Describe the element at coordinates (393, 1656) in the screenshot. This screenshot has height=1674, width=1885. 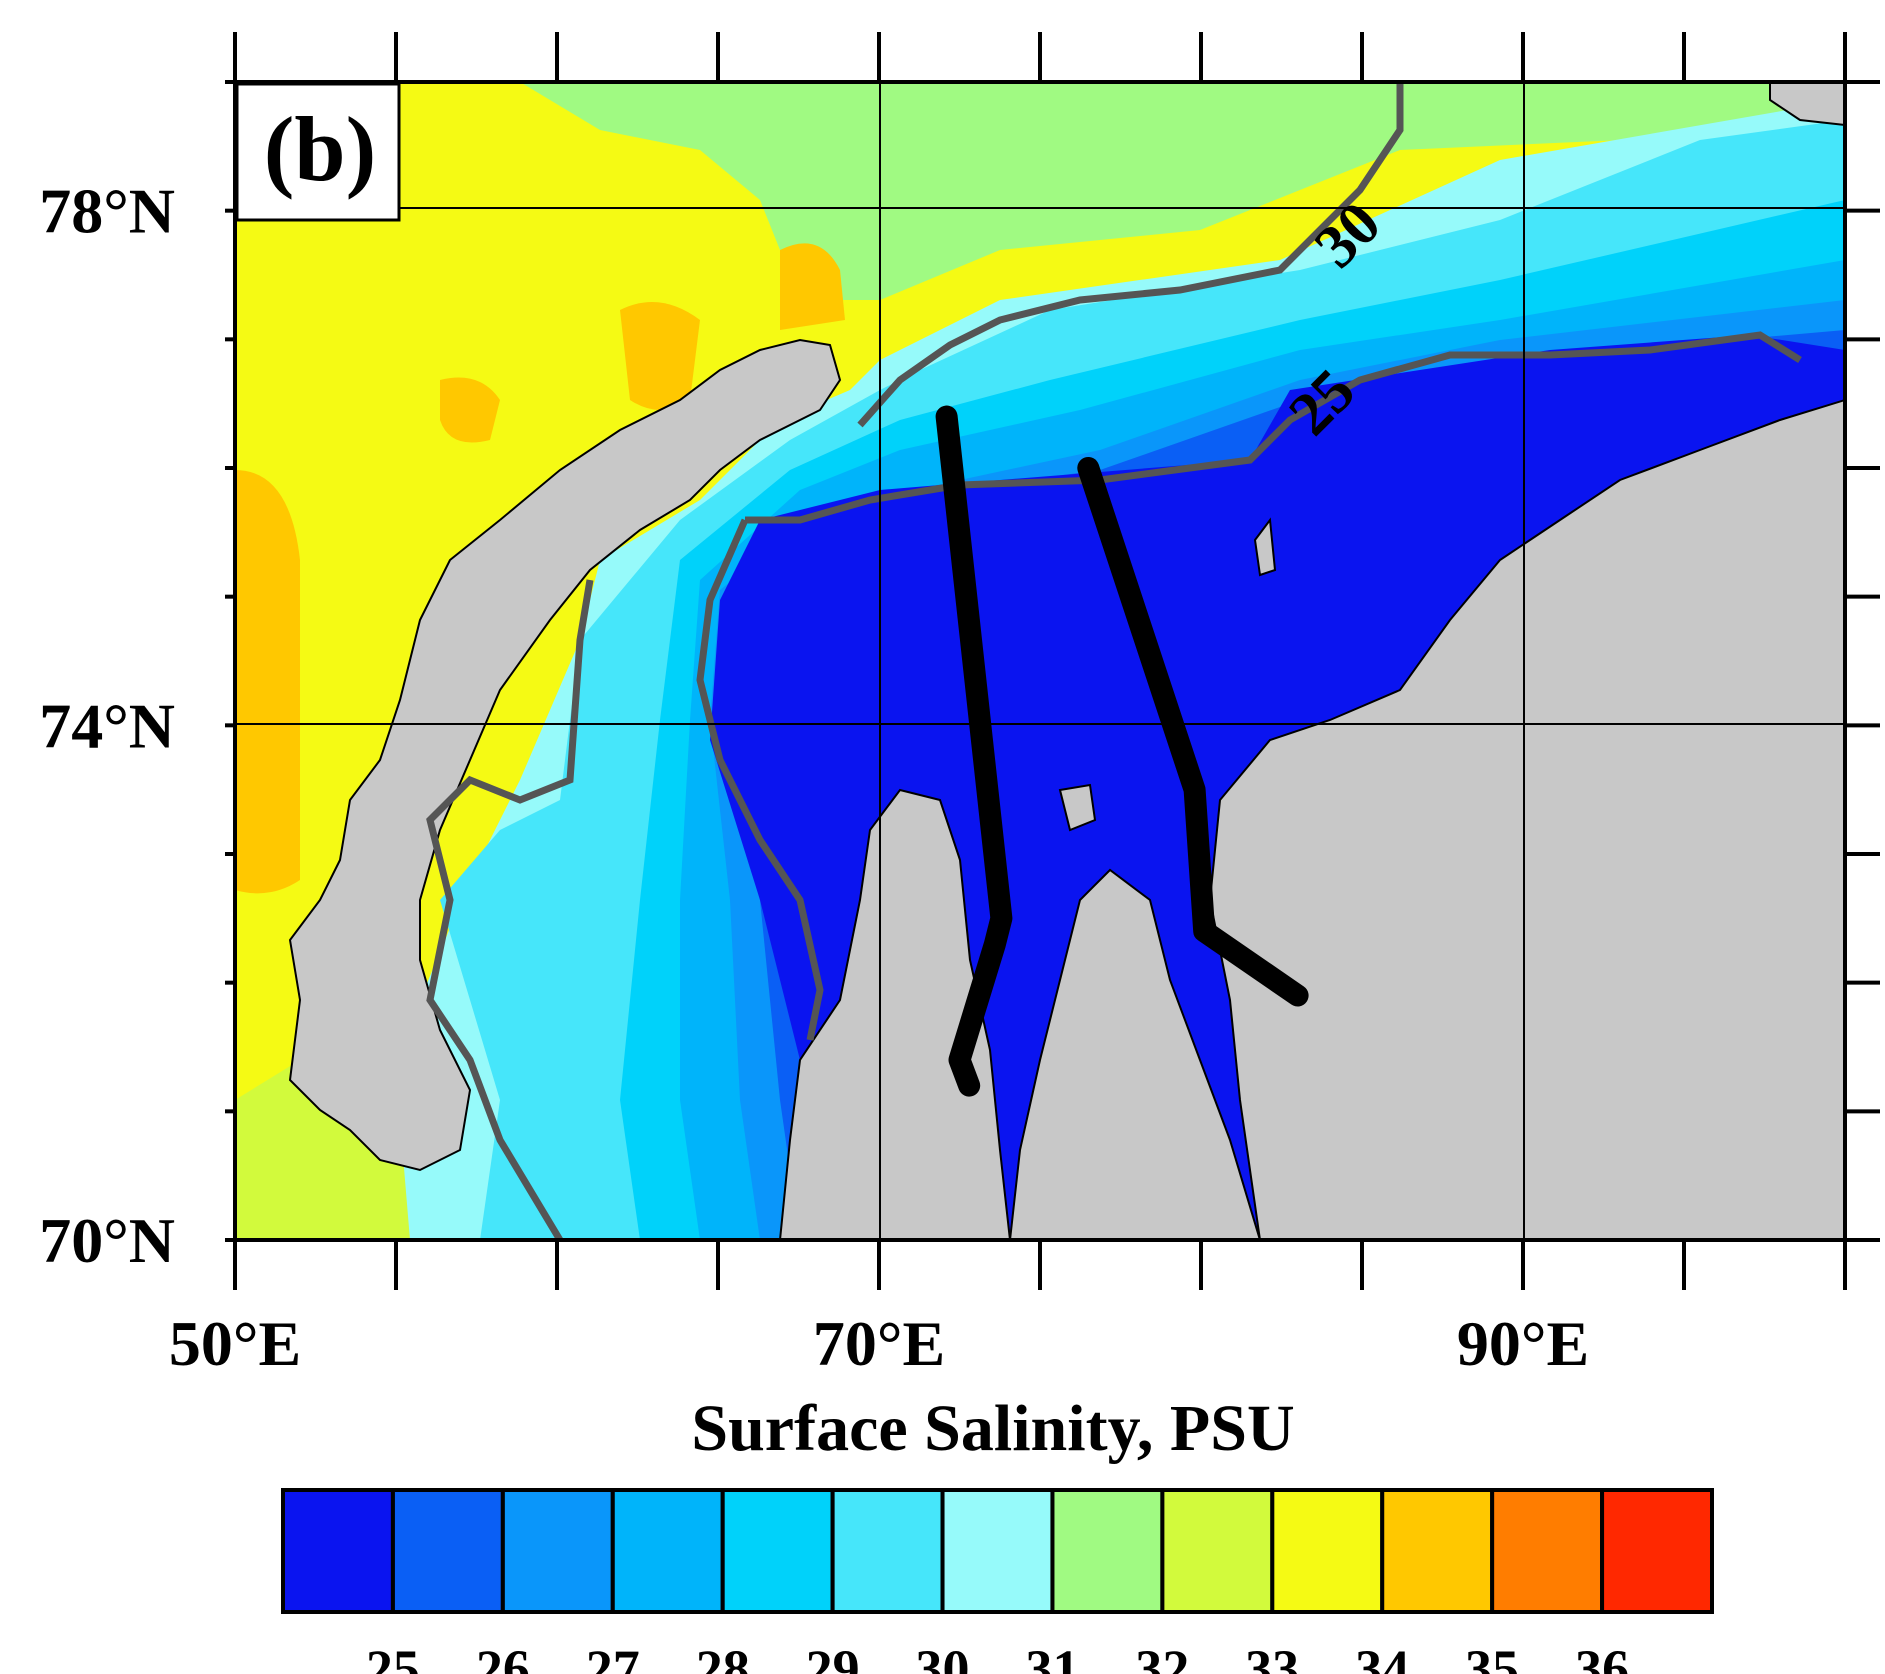
I see `colorbar-tick-label: 25` at that location.